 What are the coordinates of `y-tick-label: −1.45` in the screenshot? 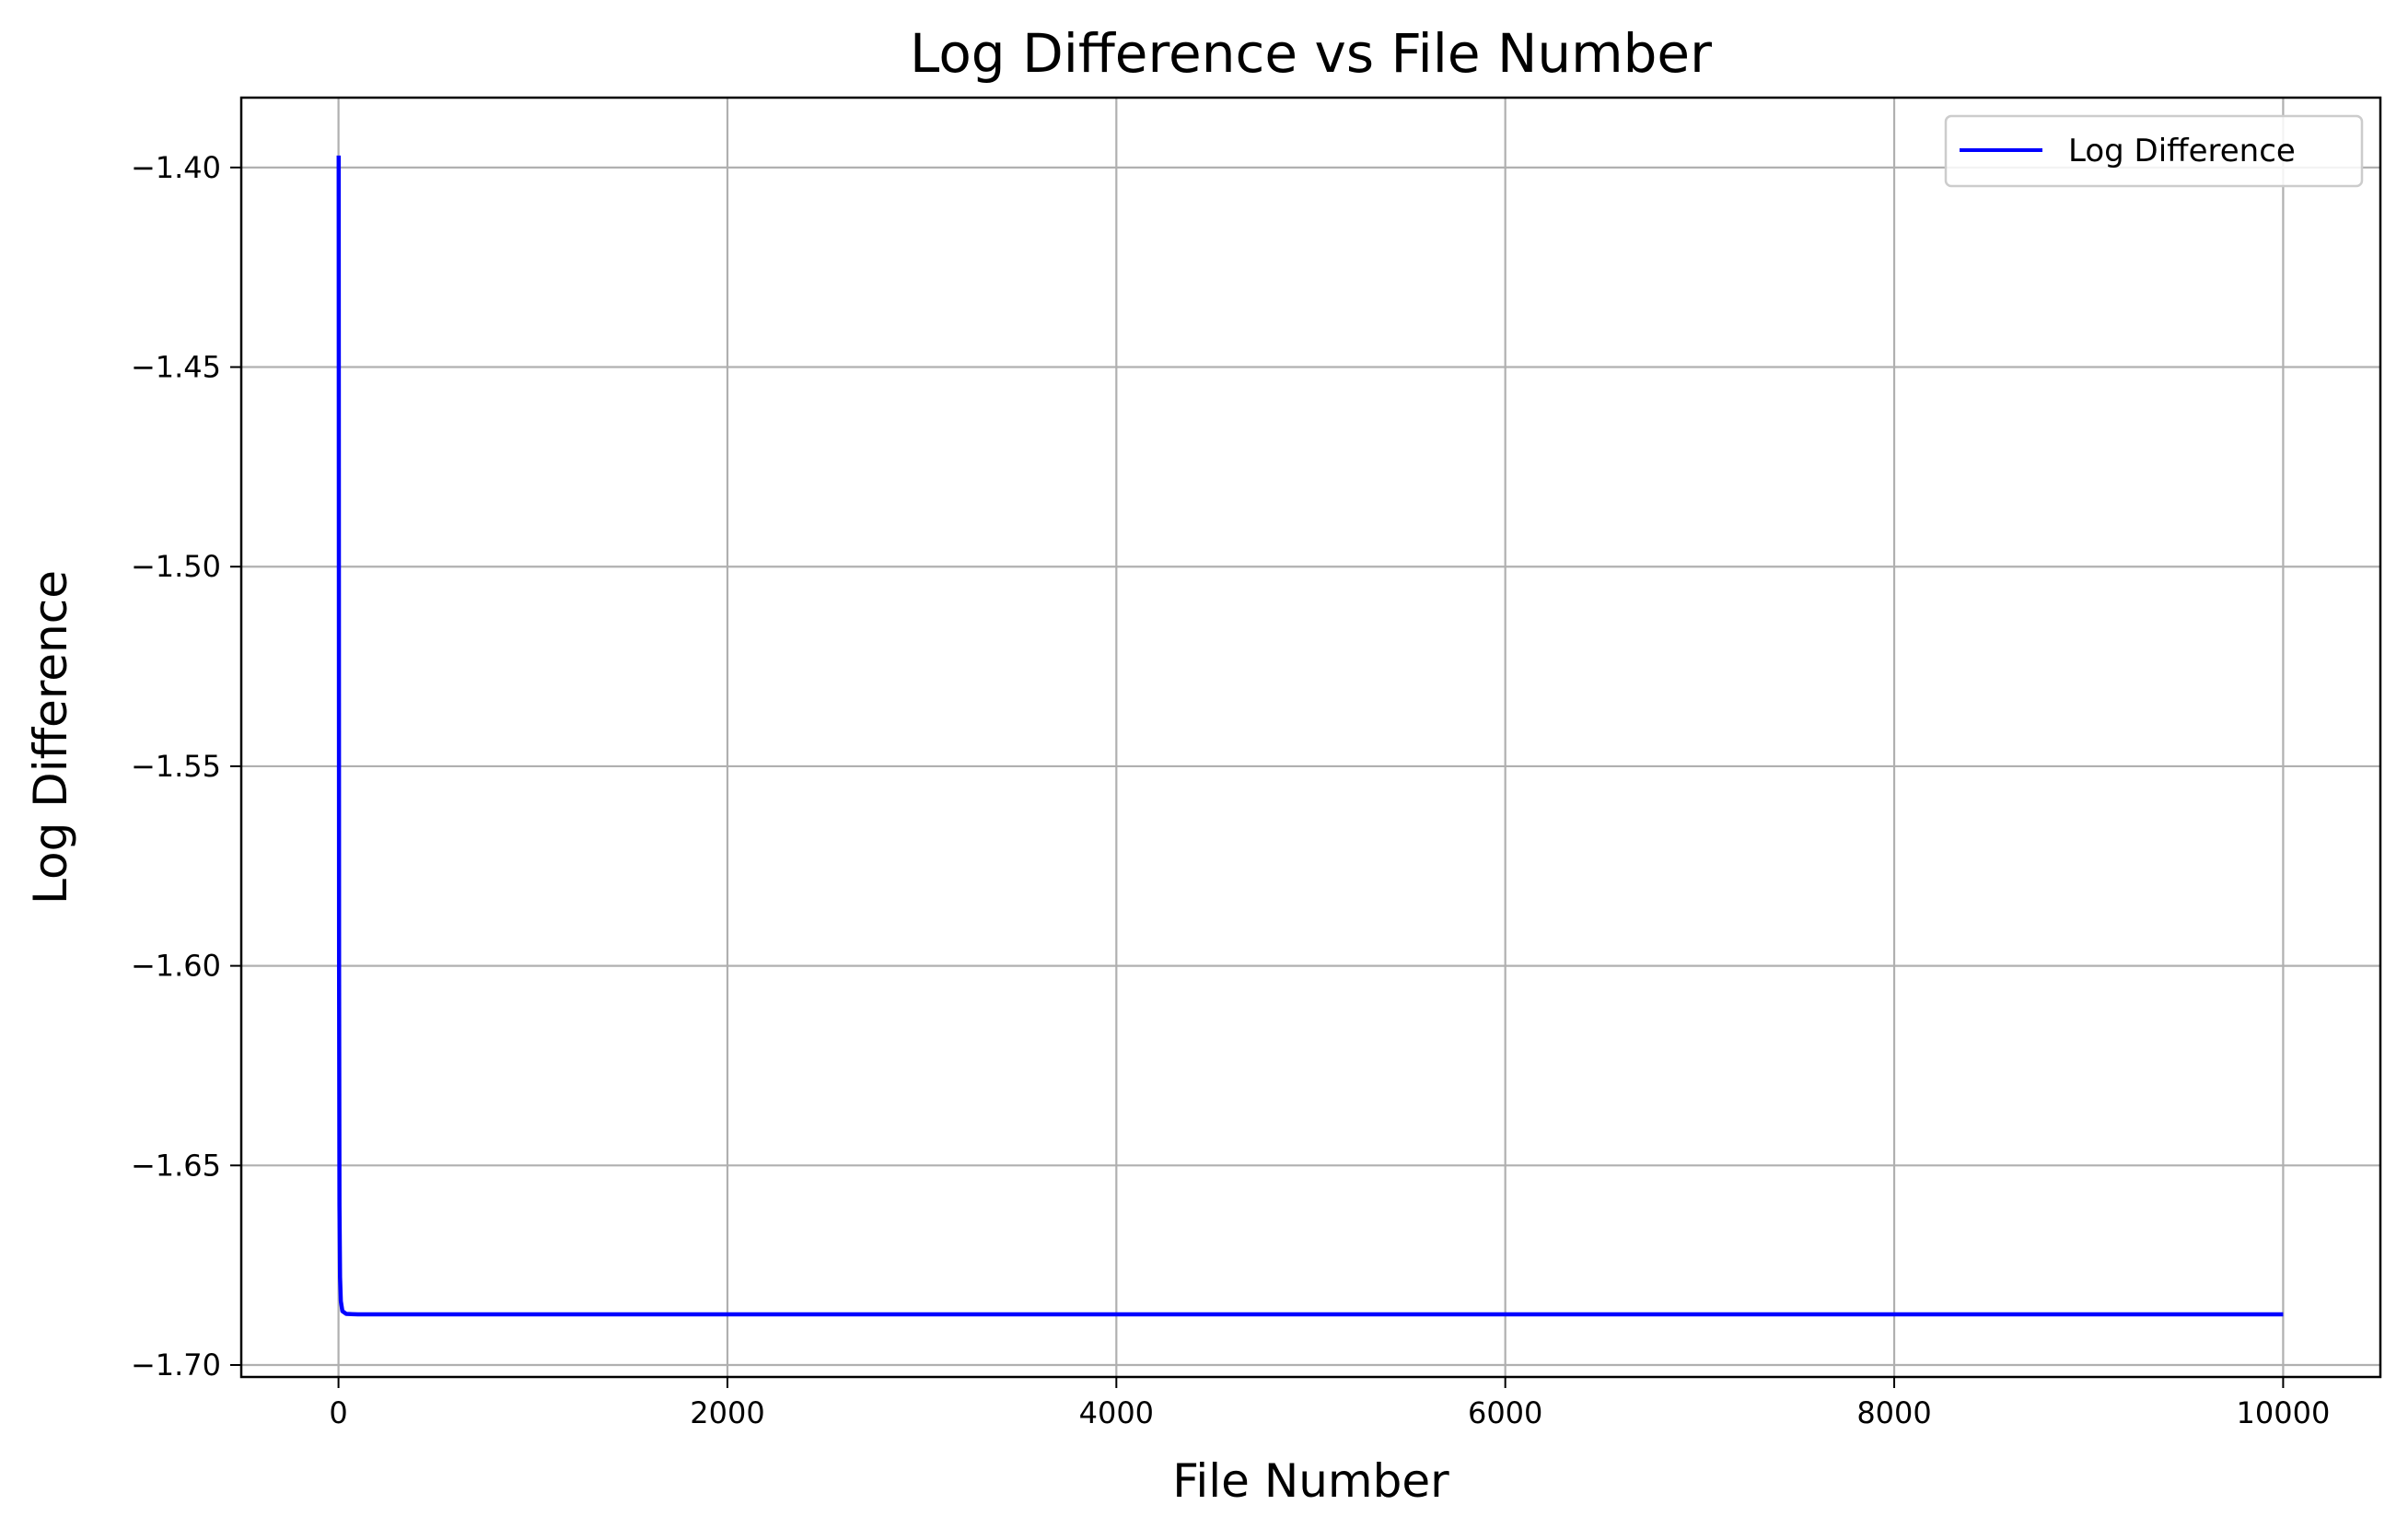 It's located at (176, 367).